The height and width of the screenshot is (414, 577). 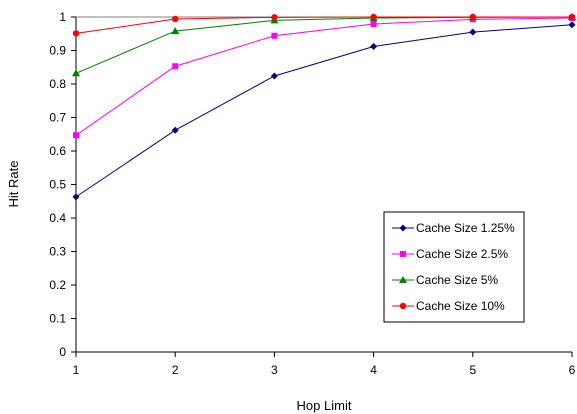 I want to click on x-tick-label: 1, so click(x=76, y=370).